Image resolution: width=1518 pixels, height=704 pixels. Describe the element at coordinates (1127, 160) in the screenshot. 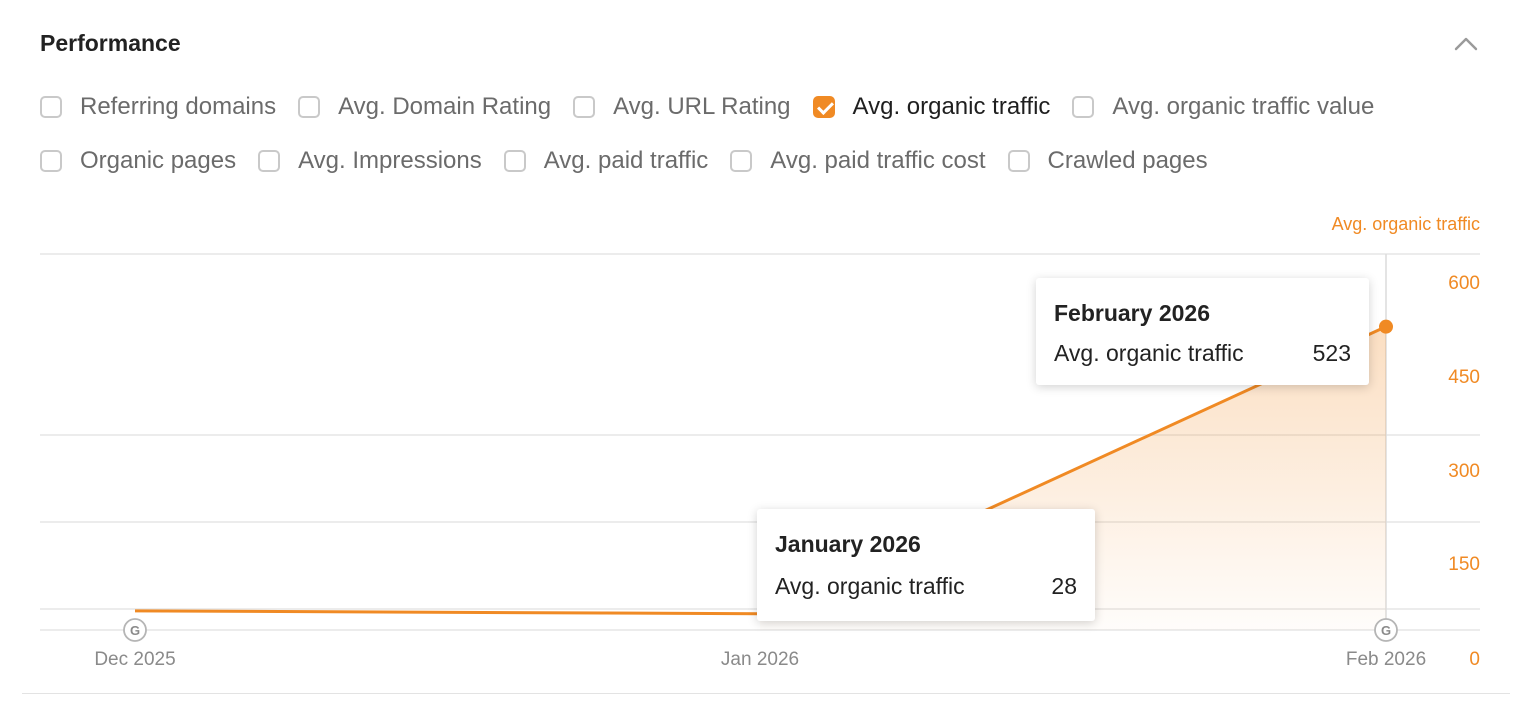

I see `checkbox-label: Crawled pages` at that location.